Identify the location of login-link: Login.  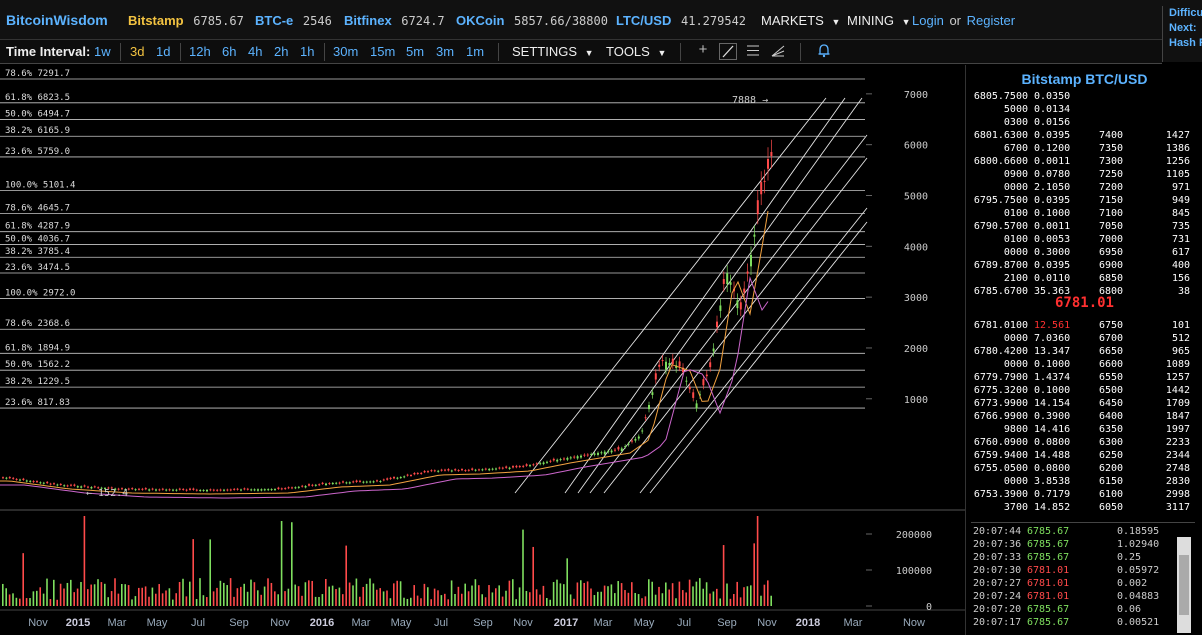
(928, 20).